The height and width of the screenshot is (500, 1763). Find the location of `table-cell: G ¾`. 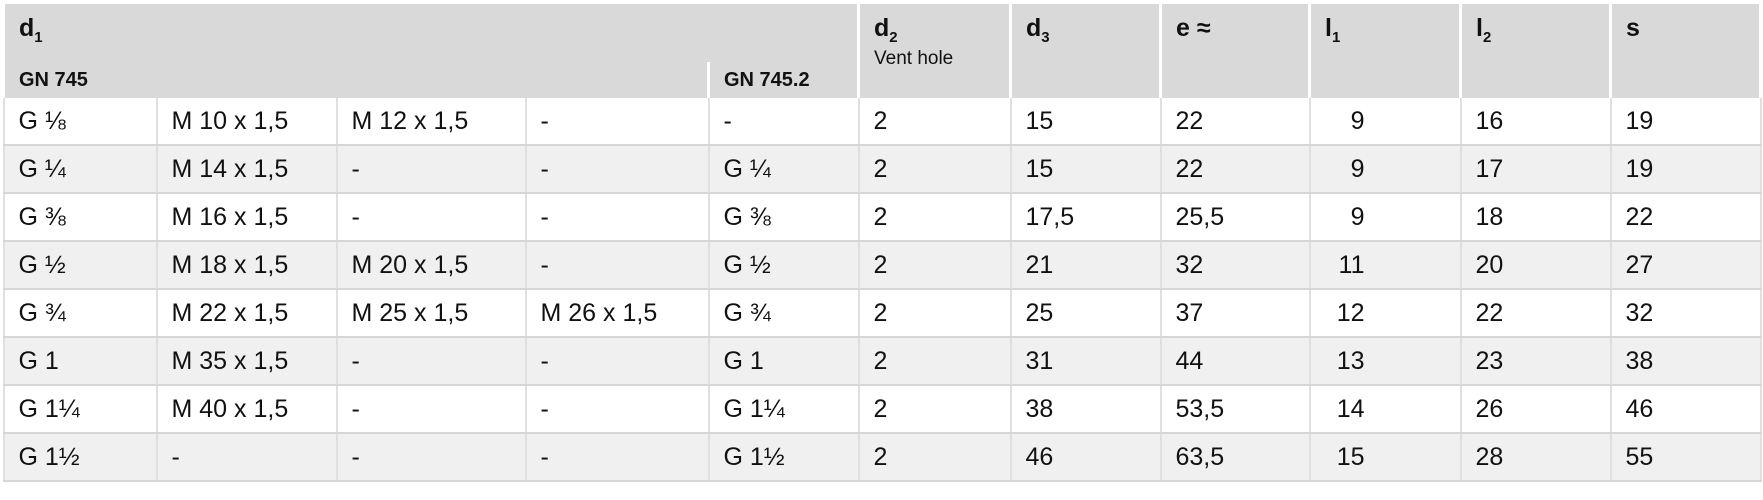

table-cell: G ¾ is located at coordinates (80, 313).